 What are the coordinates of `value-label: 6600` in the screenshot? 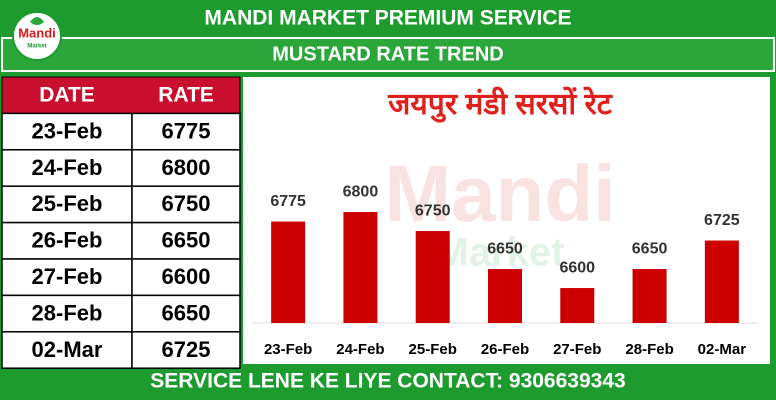 It's located at (577, 267).